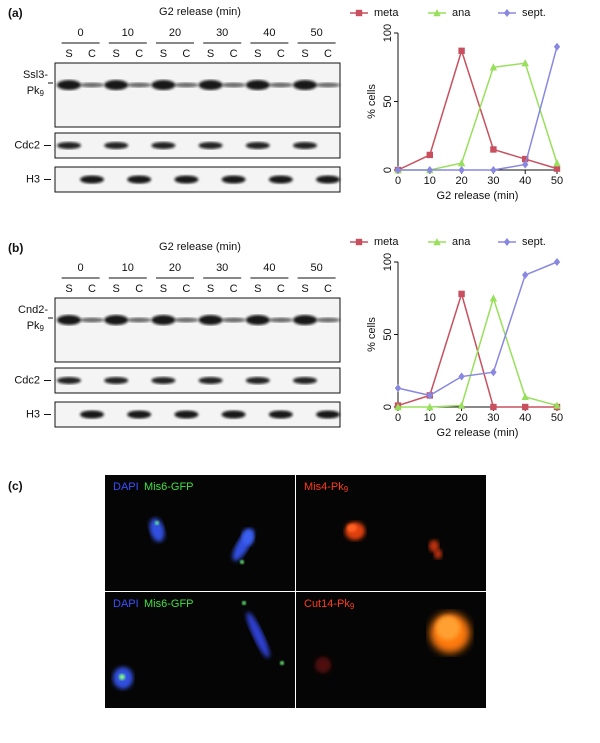 Image resolution: width=600 pixels, height=743 pixels. Describe the element at coordinates (175, 33) in the screenshot. I see `timepoint-label: 20` at that location.